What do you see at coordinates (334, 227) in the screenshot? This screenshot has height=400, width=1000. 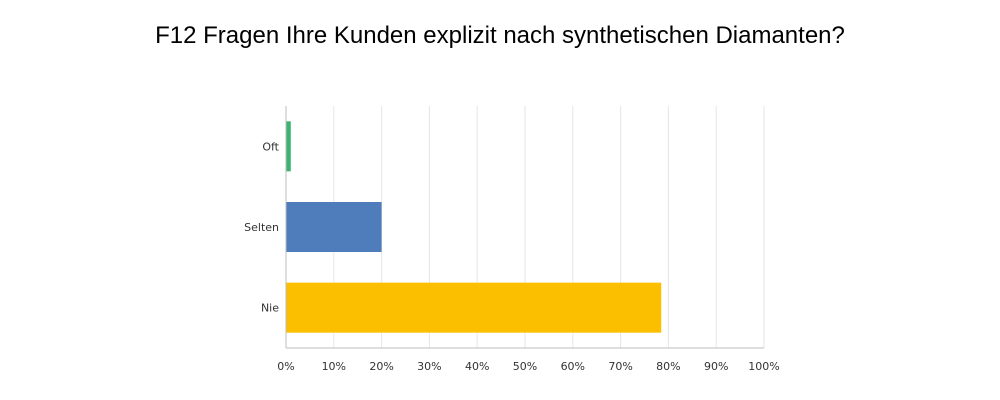 I see `bar-selten` at bounding box center [334, 227].